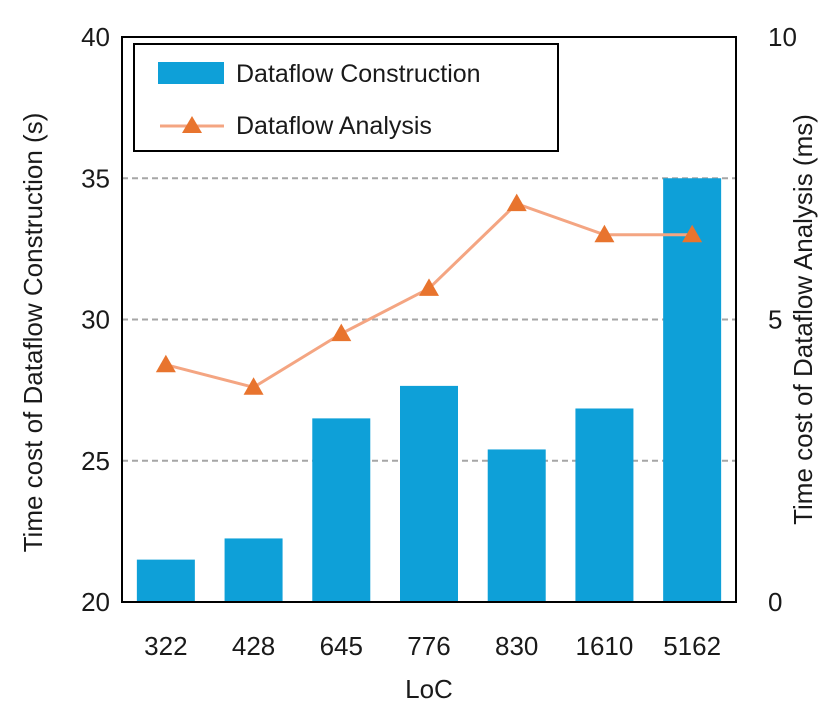  I want to click on legend-label-construction: Dataflow Construction, so click(358, 74).